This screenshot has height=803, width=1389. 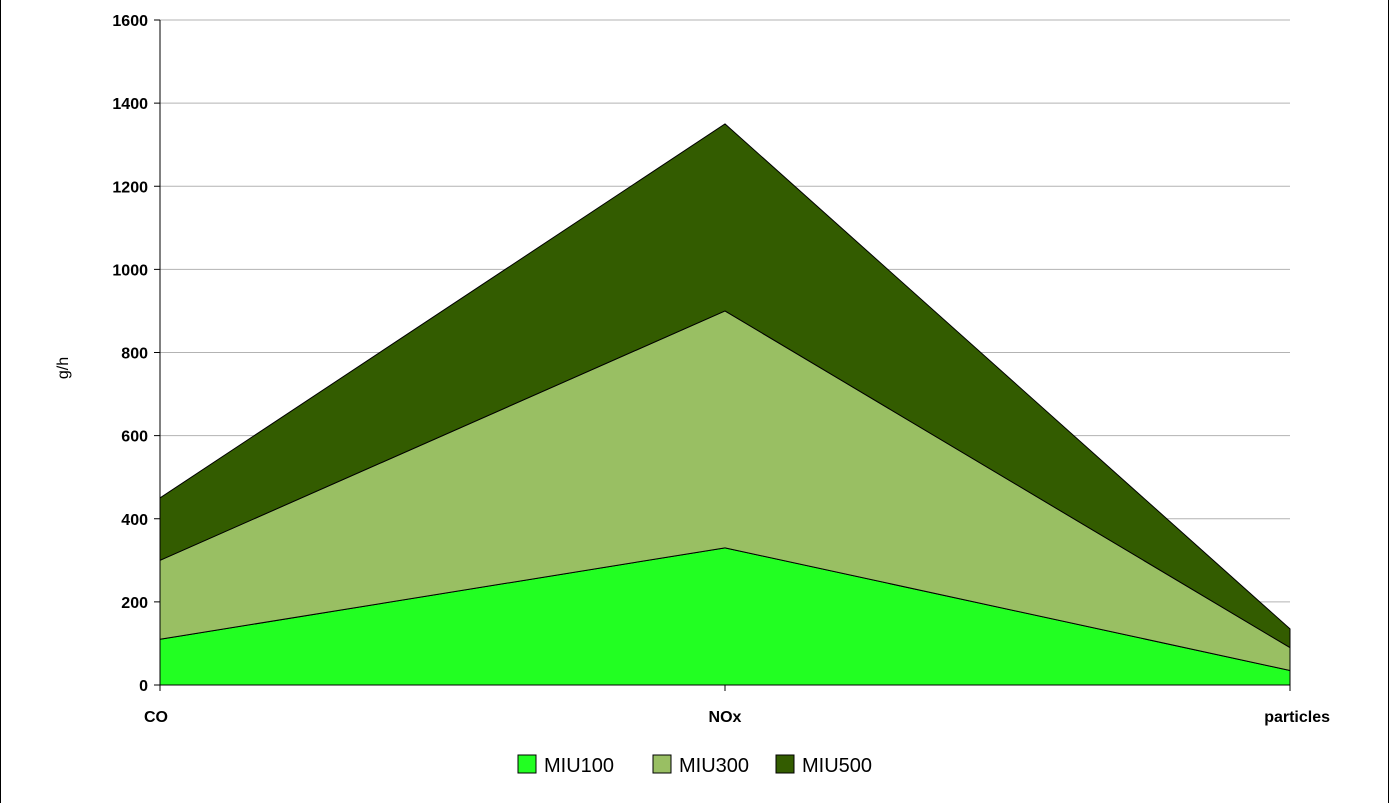 I want to click on x-tick-label: particles, so click(x=1297, y=717).